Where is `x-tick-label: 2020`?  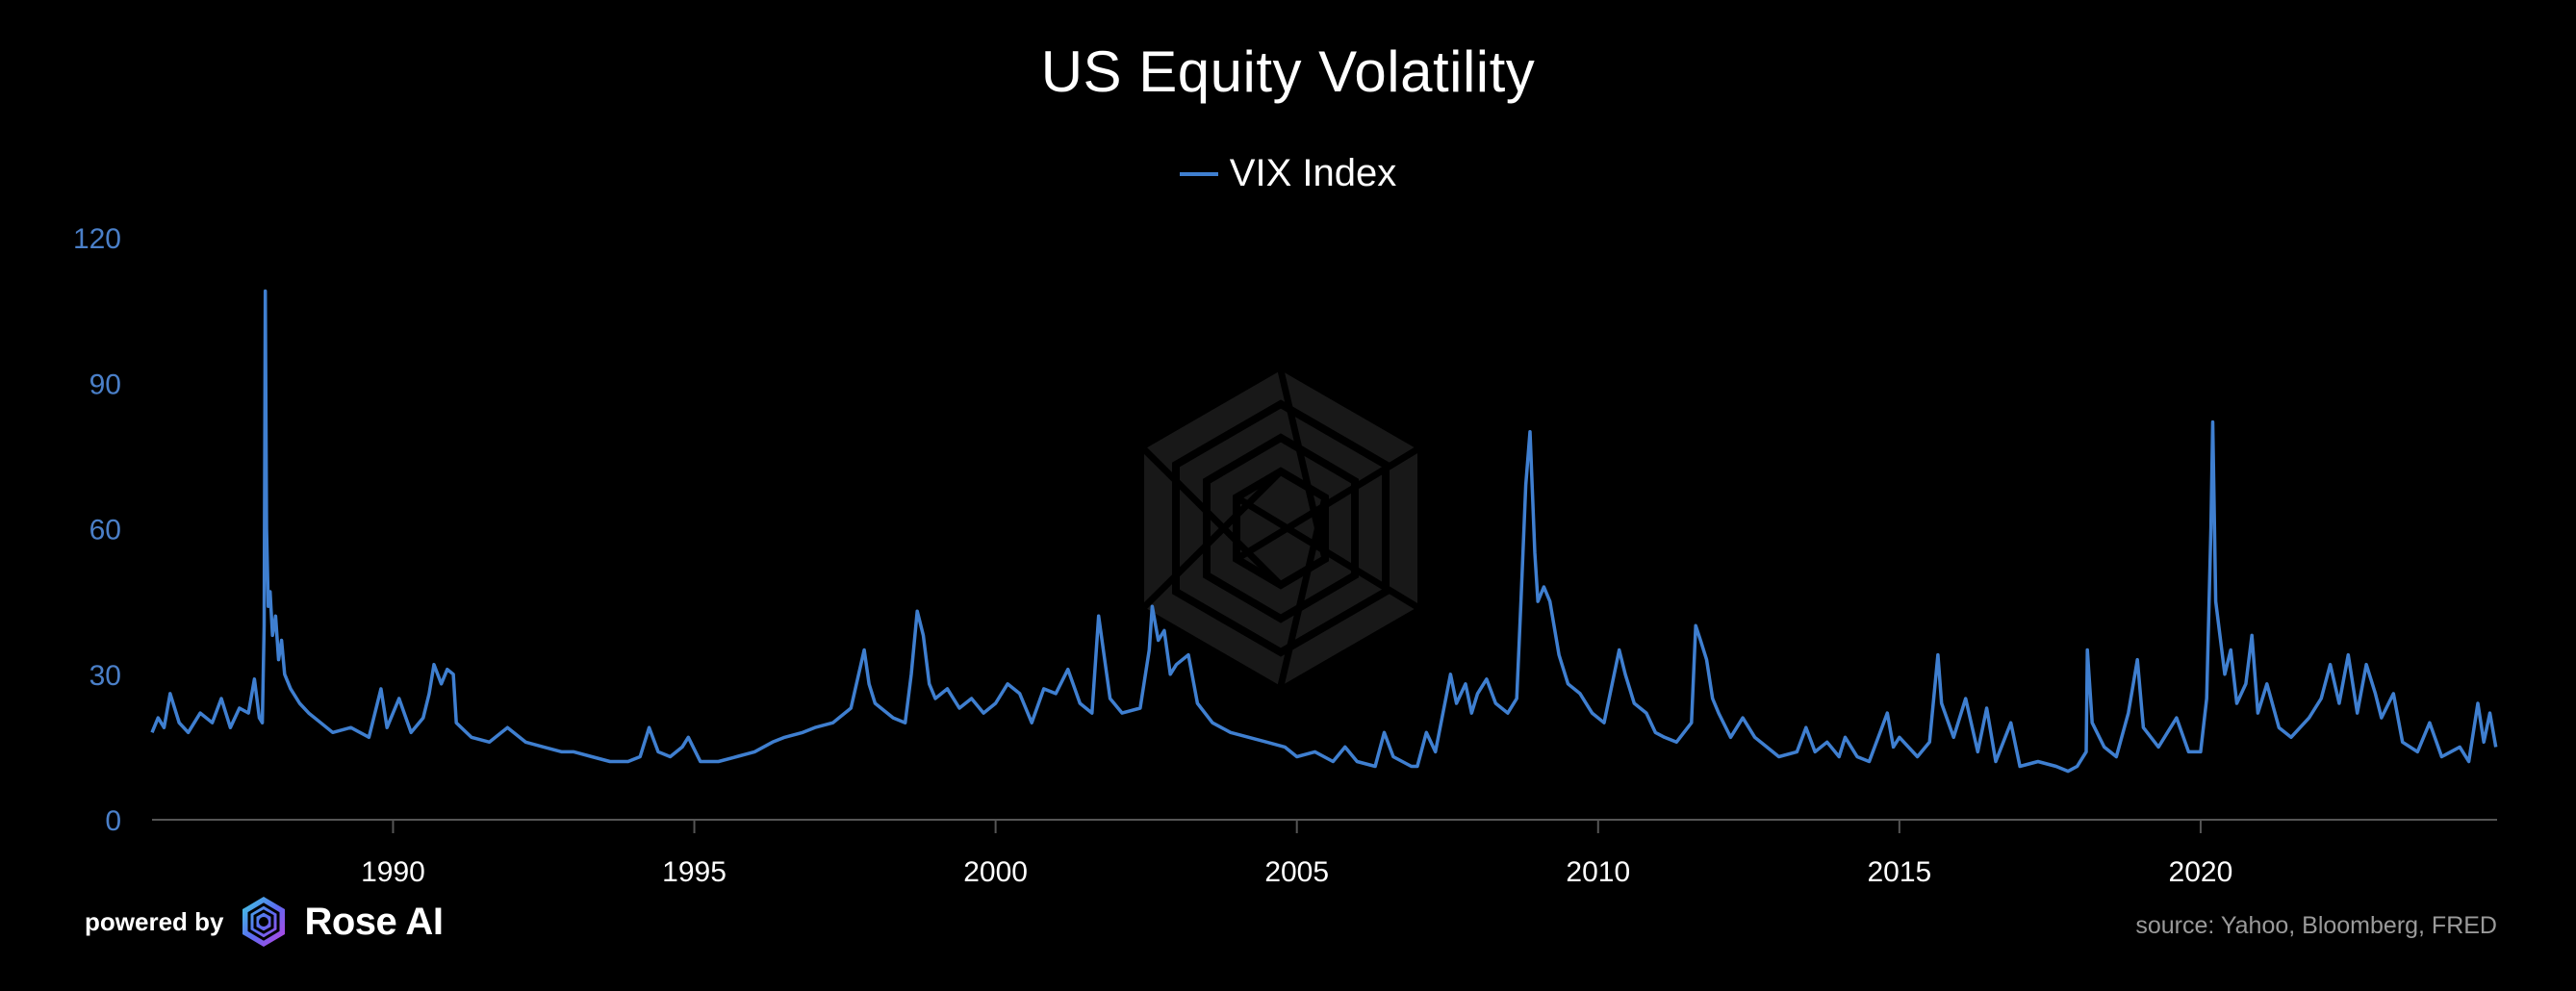
x-tick-label: 2020 is located at coordinates (2201, 872).